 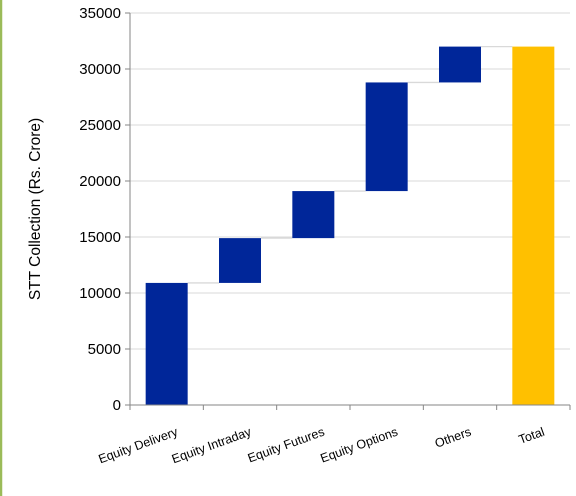 I want to click on bar-equity-futures, so click(x=313, y=215).